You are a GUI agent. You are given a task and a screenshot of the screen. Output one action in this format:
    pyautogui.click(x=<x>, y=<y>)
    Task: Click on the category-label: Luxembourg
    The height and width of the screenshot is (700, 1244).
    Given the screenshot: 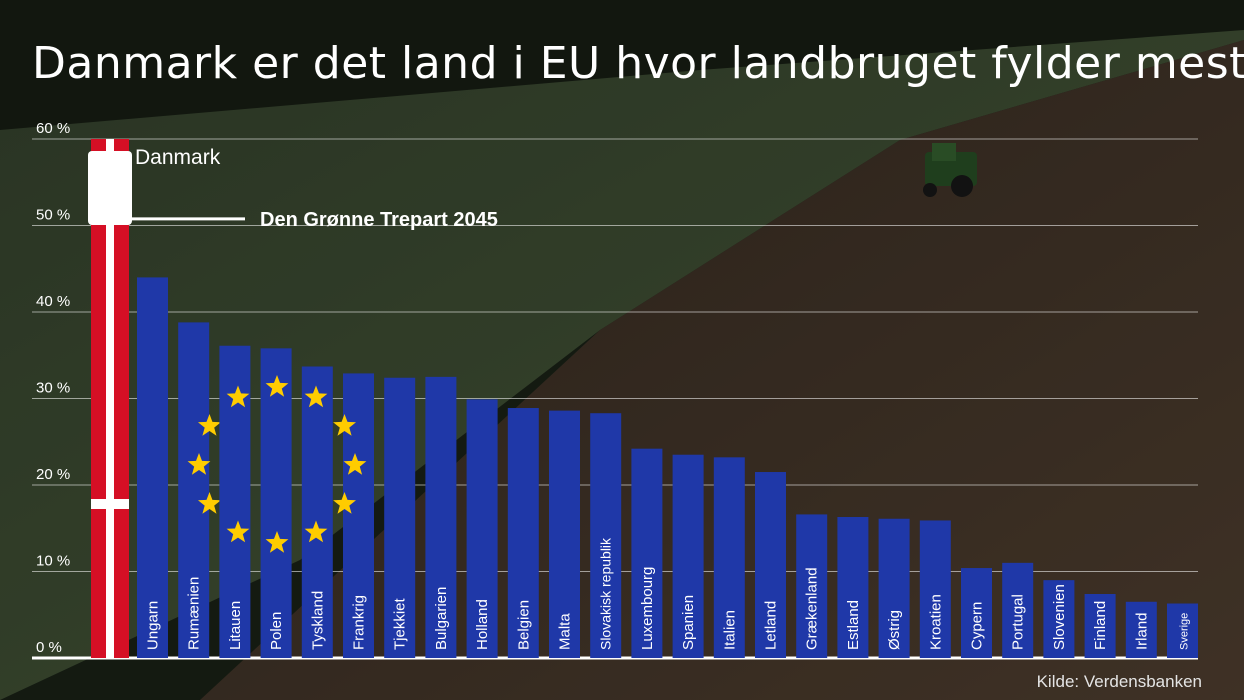 What is the action you would take?
    pyautogui.click(x=647, y=608)
    